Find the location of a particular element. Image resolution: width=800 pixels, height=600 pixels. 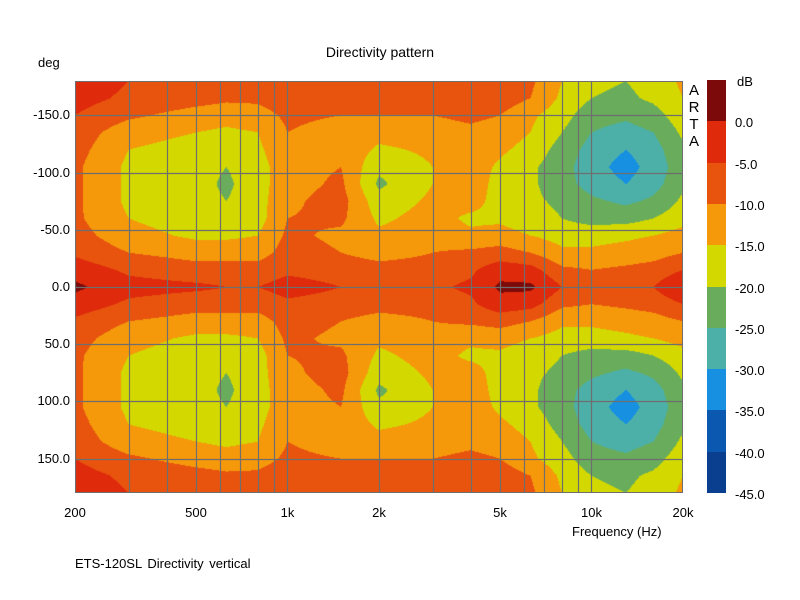

y-tick-label: -50.0 is located at coordinates (55, 229).